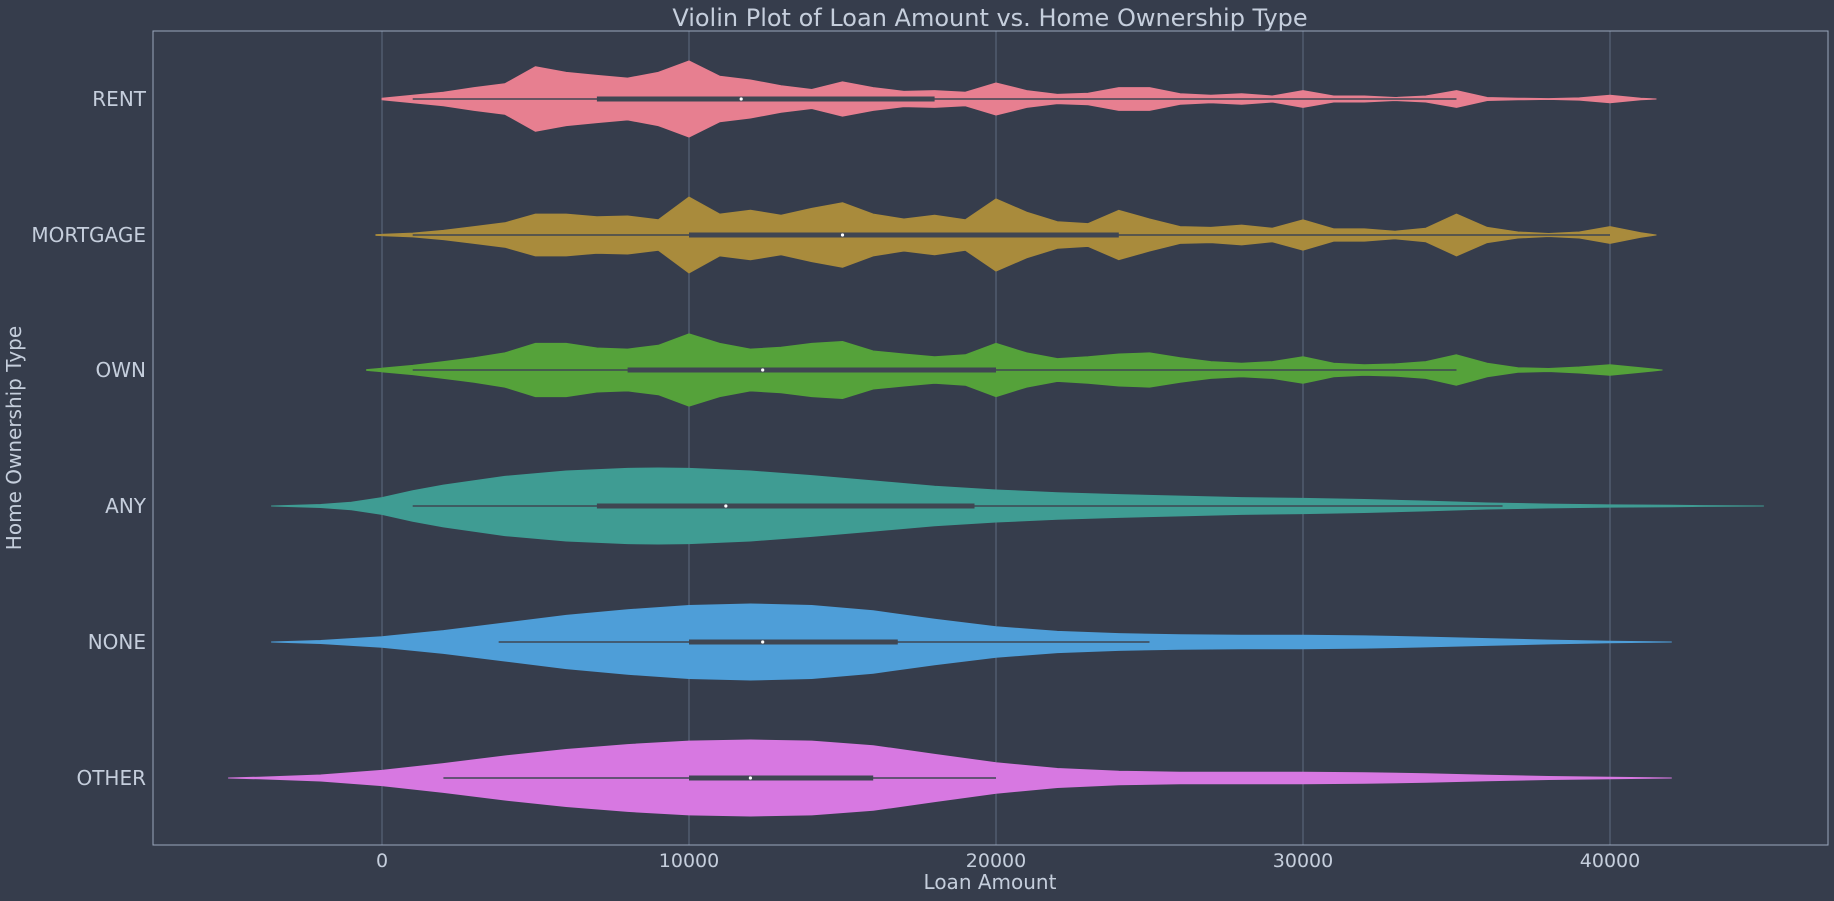 This screenshot has width=1834, height=901. What do you see at coordinates (382, 861) in the screenshot?
I see `x-tick-label: 0` at bounding box center [382, 861].